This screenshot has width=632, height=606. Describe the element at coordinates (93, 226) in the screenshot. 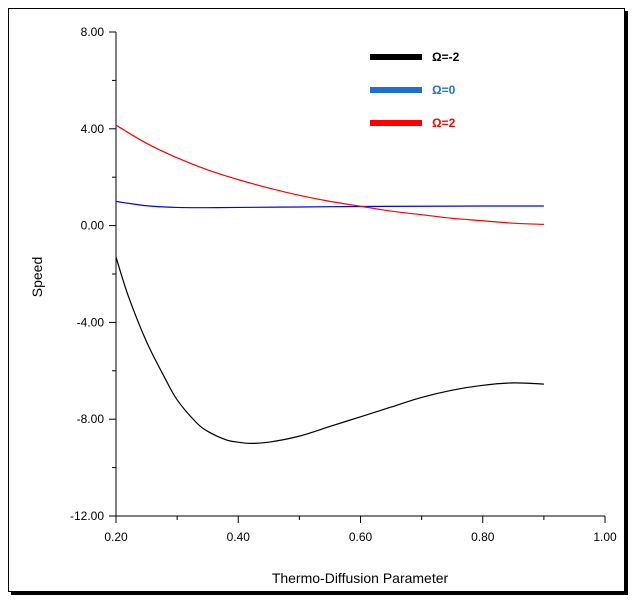

I see `y-tick-label: 0.00` at that location.